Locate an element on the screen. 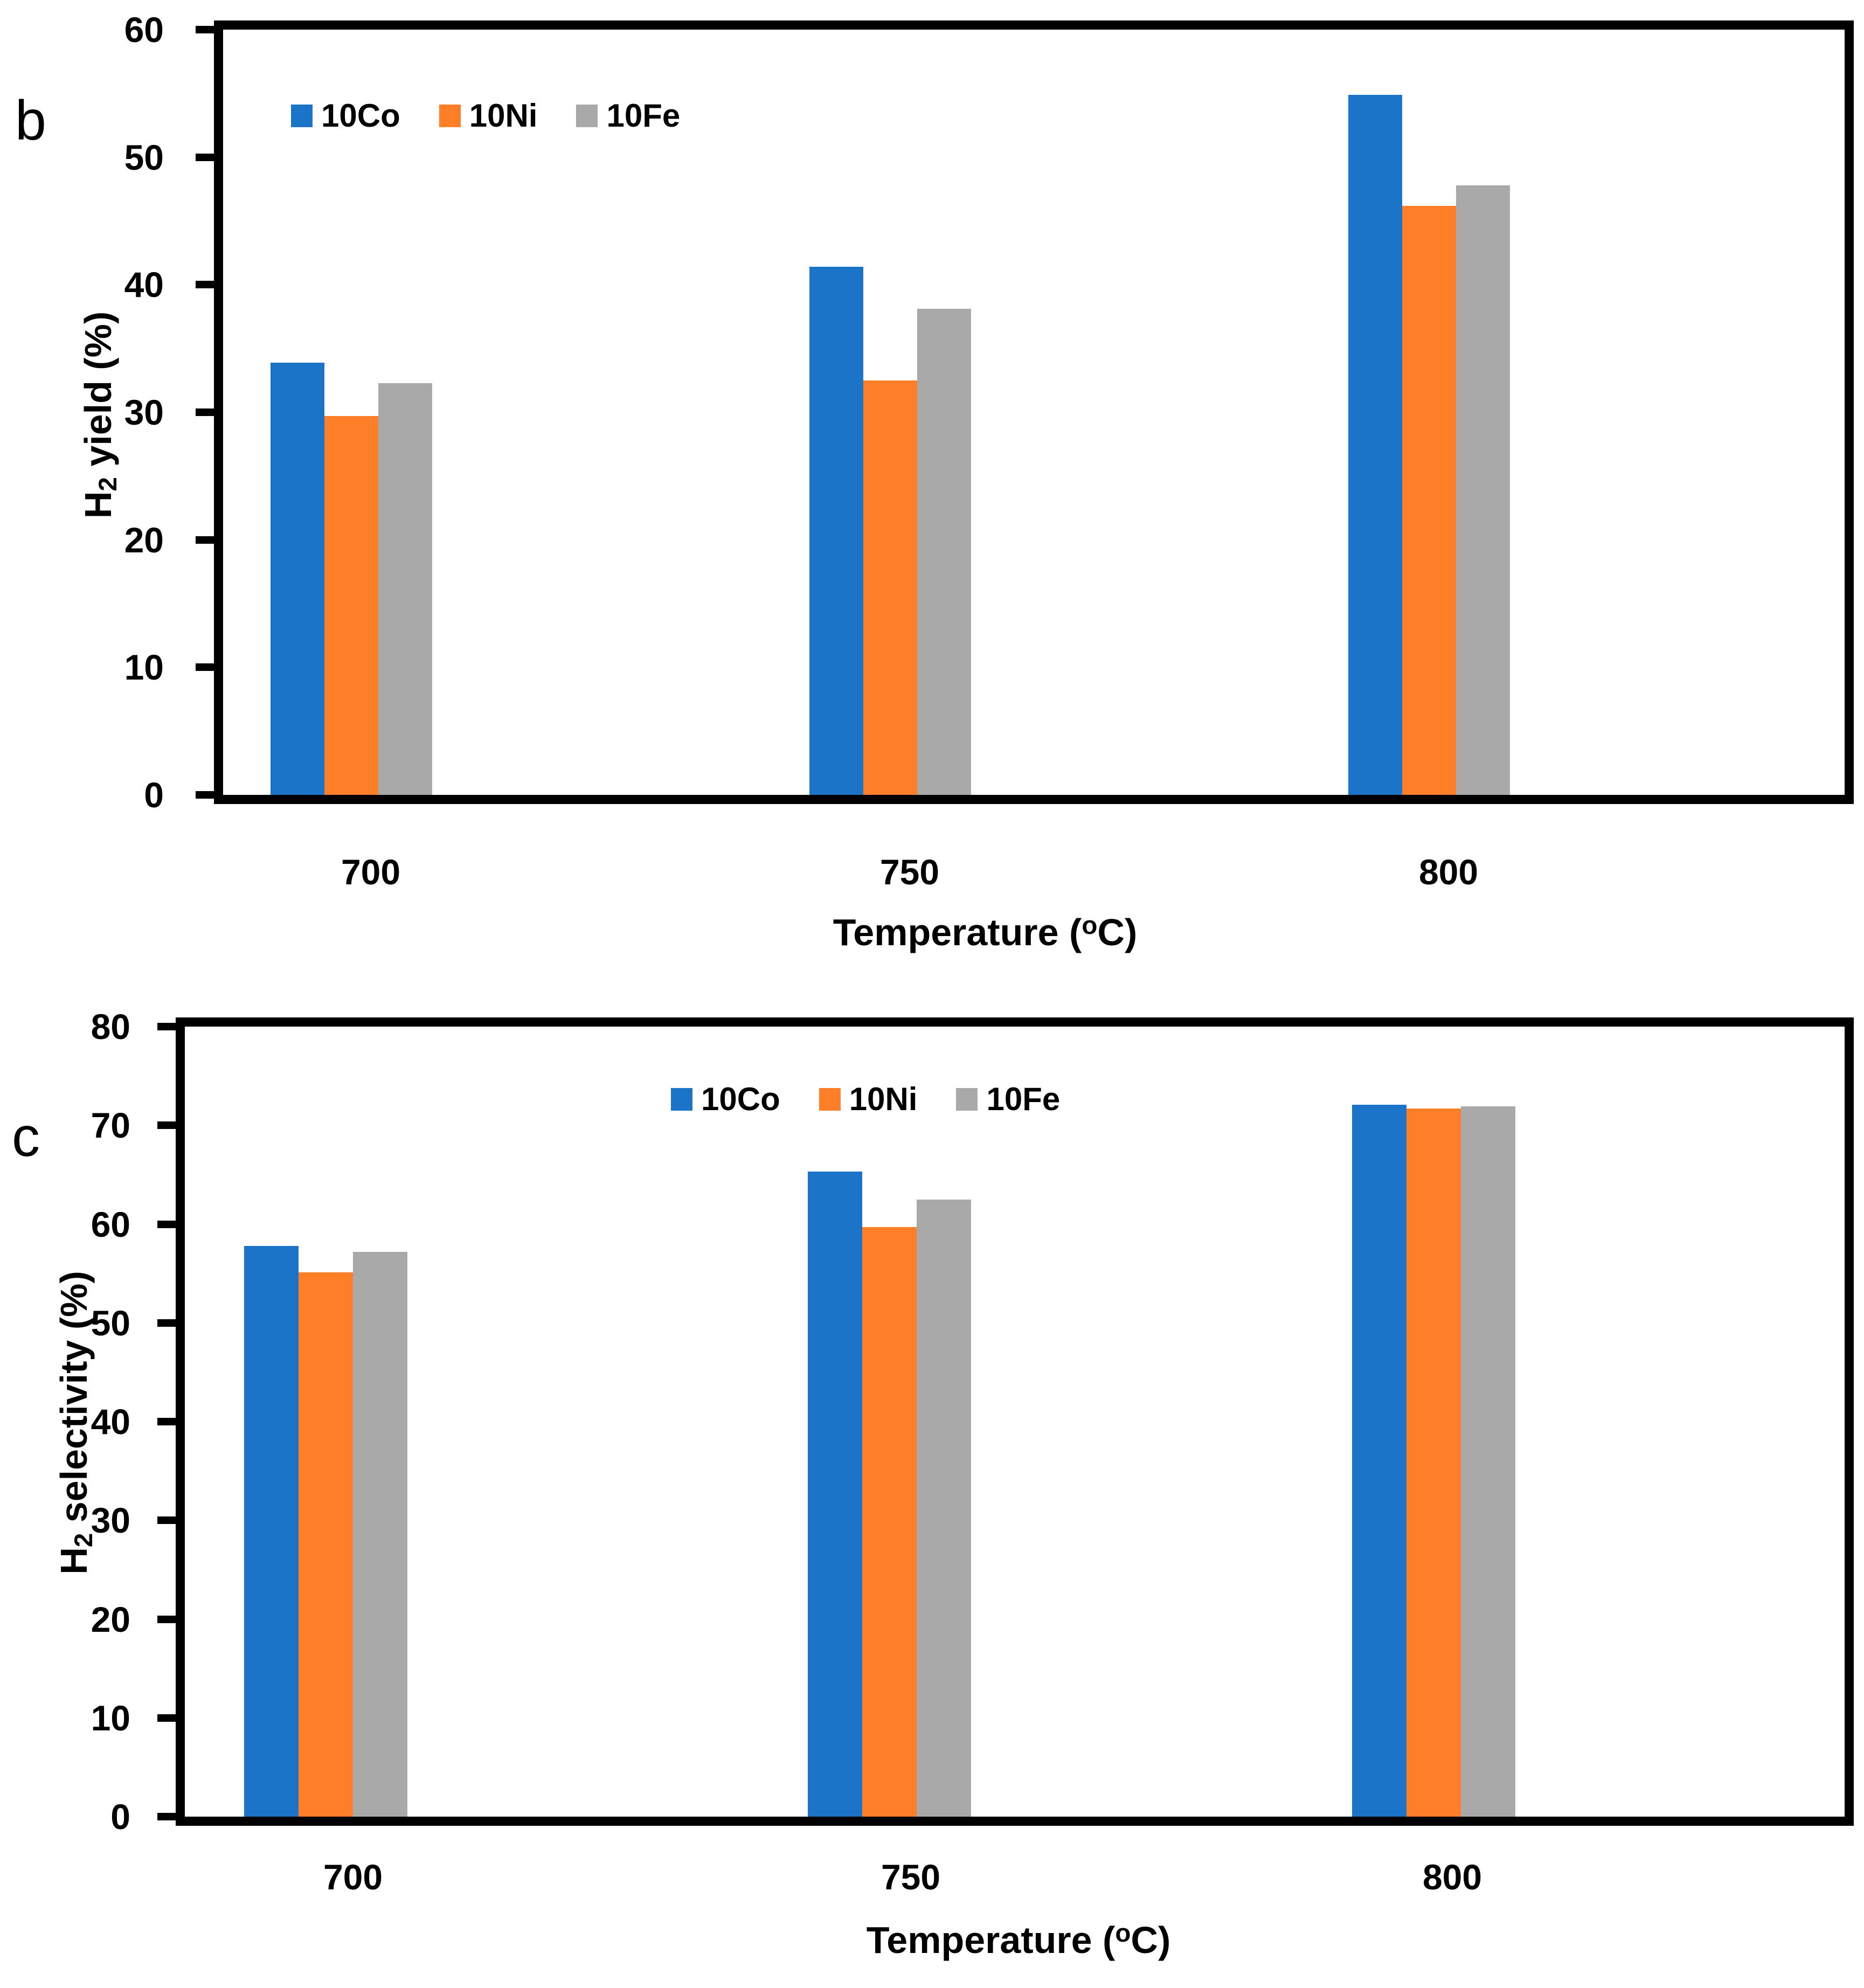  panel-c-legend: 10Co 10Ni 10Fe is located at coordinates (865, 1100).